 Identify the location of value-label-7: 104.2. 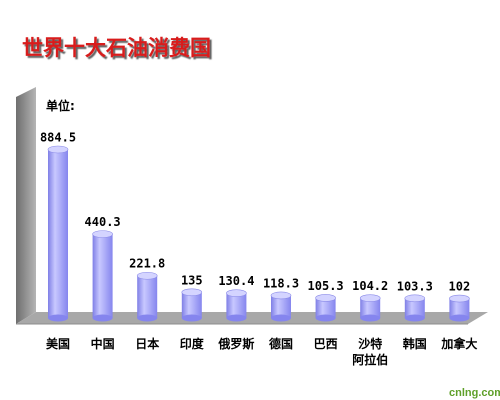
(370, 286).